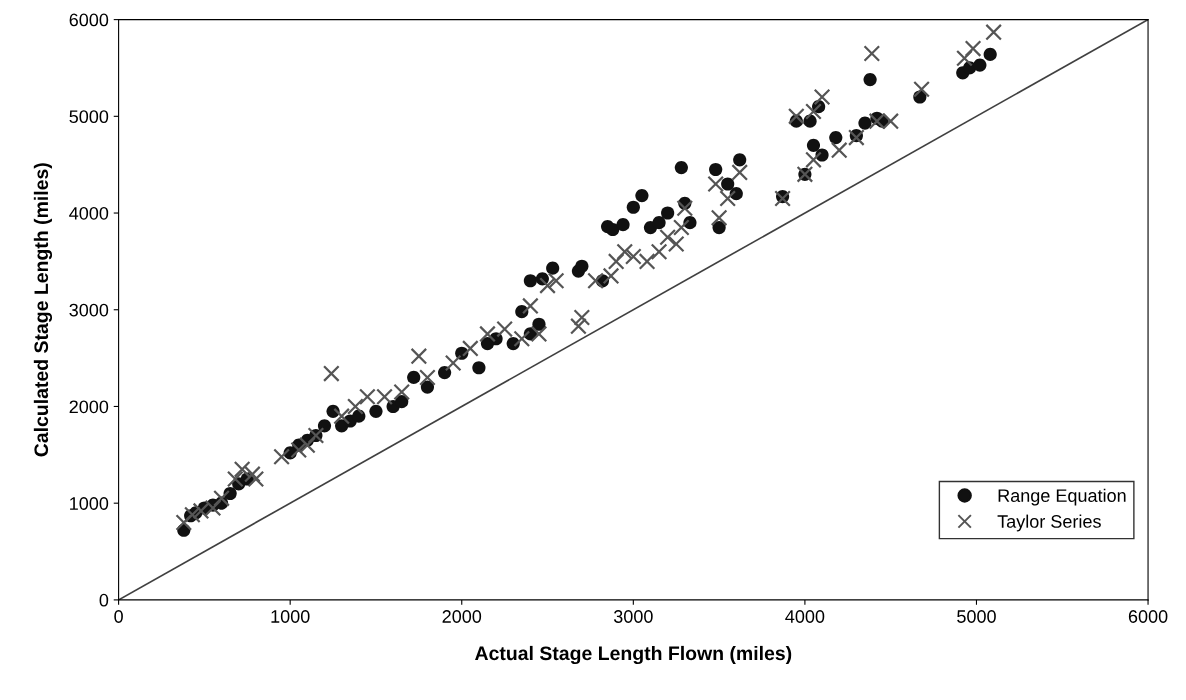 The width and height of the screenshot is (1186, 700). What do you see at coordinates (104, 600) in the screenshot?
I see `y-tick-label: 0` at bounding box center [104, 600].